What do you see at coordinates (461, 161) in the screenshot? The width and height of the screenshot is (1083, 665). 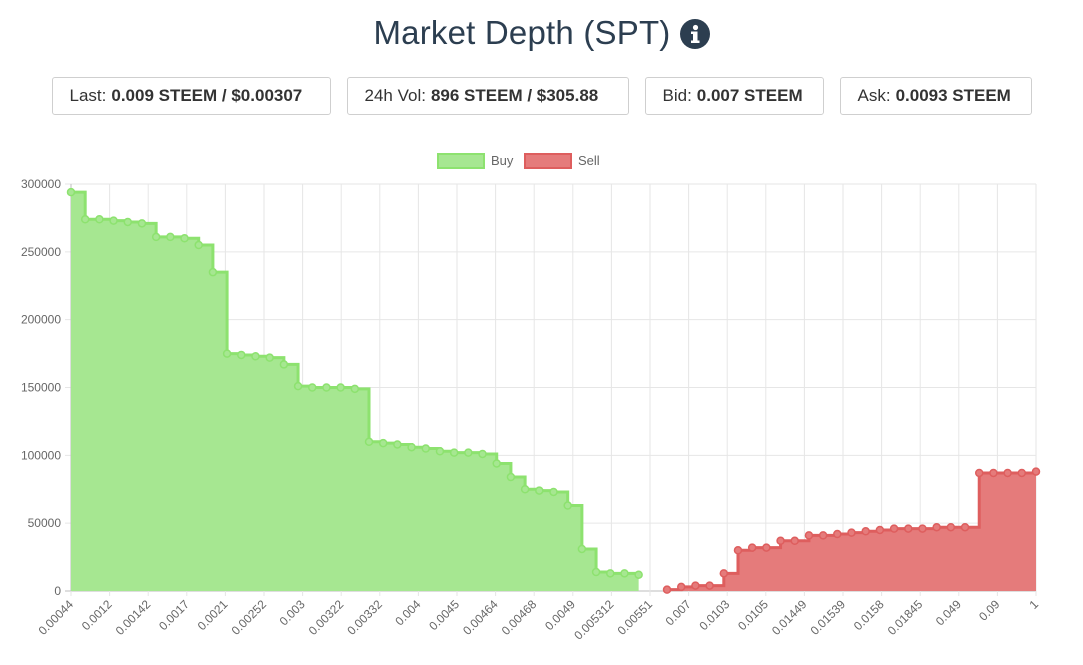 I see `legend-swatch-buy` at bounding box center [461, 161].